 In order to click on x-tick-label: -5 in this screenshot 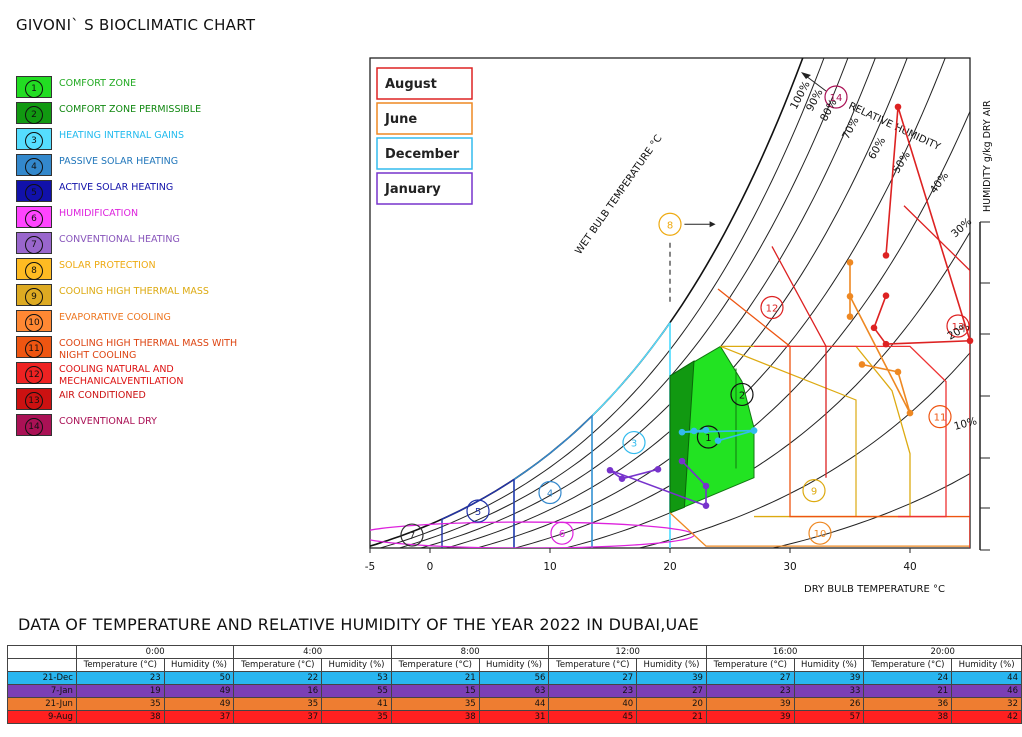, I will do `click(370, 567)`.